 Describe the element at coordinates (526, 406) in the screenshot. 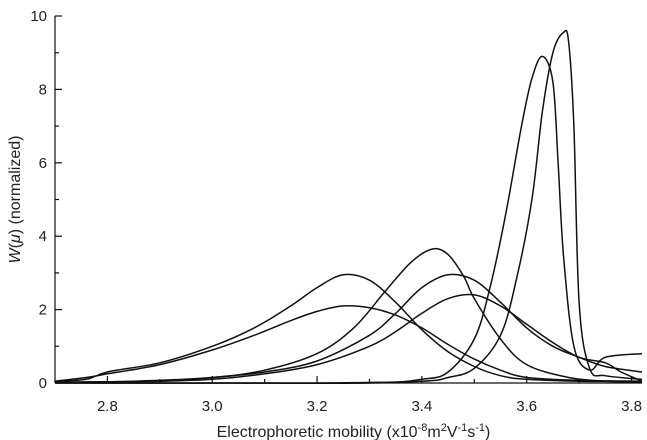

I see `x-tick-label: 3.6` at that location.